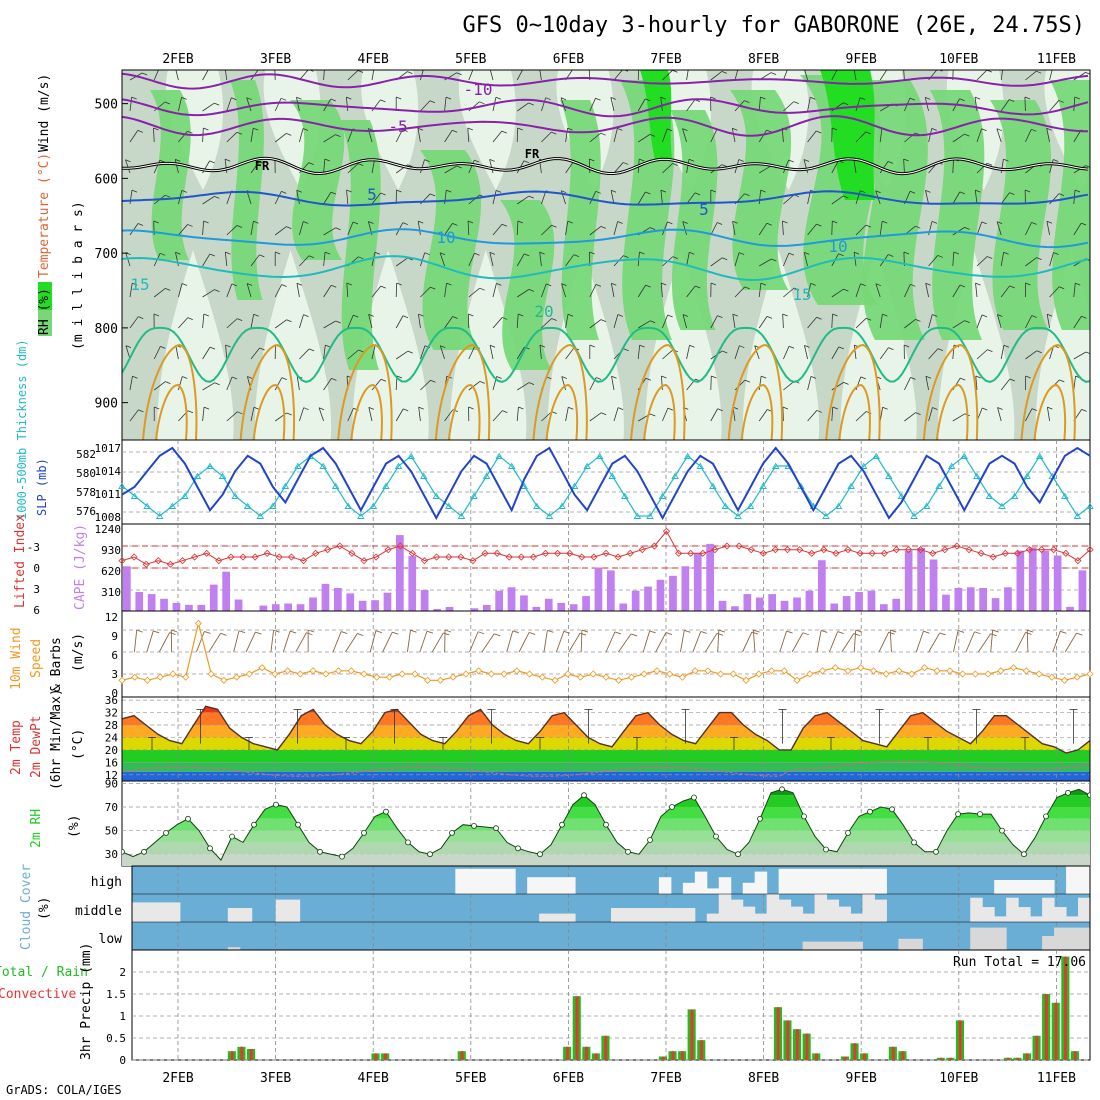 The width and height of the screenshot is (1100, 1100). I want to click on cloud-high-cell, so click(797, 881).